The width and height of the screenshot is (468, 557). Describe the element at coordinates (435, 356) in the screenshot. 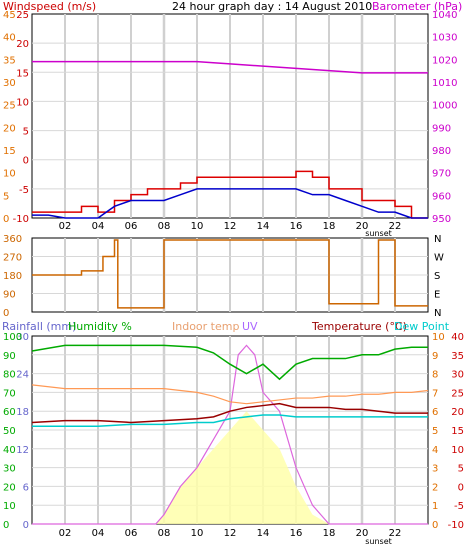

I see `y-tick-uv: 9` at that location.